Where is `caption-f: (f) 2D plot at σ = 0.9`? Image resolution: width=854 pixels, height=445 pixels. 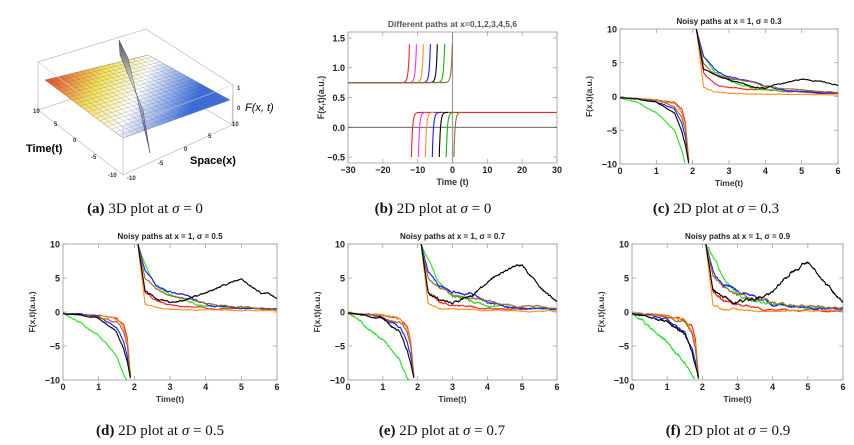 caption-f: (f) 2D plot at σ = 0.9 is located at coordinates (728, 431).